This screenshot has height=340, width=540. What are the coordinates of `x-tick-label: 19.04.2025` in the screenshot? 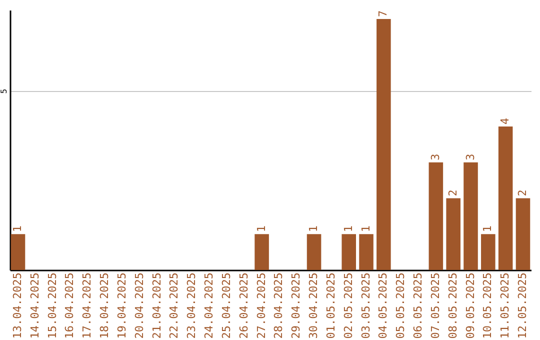 It's located at (121, 305).